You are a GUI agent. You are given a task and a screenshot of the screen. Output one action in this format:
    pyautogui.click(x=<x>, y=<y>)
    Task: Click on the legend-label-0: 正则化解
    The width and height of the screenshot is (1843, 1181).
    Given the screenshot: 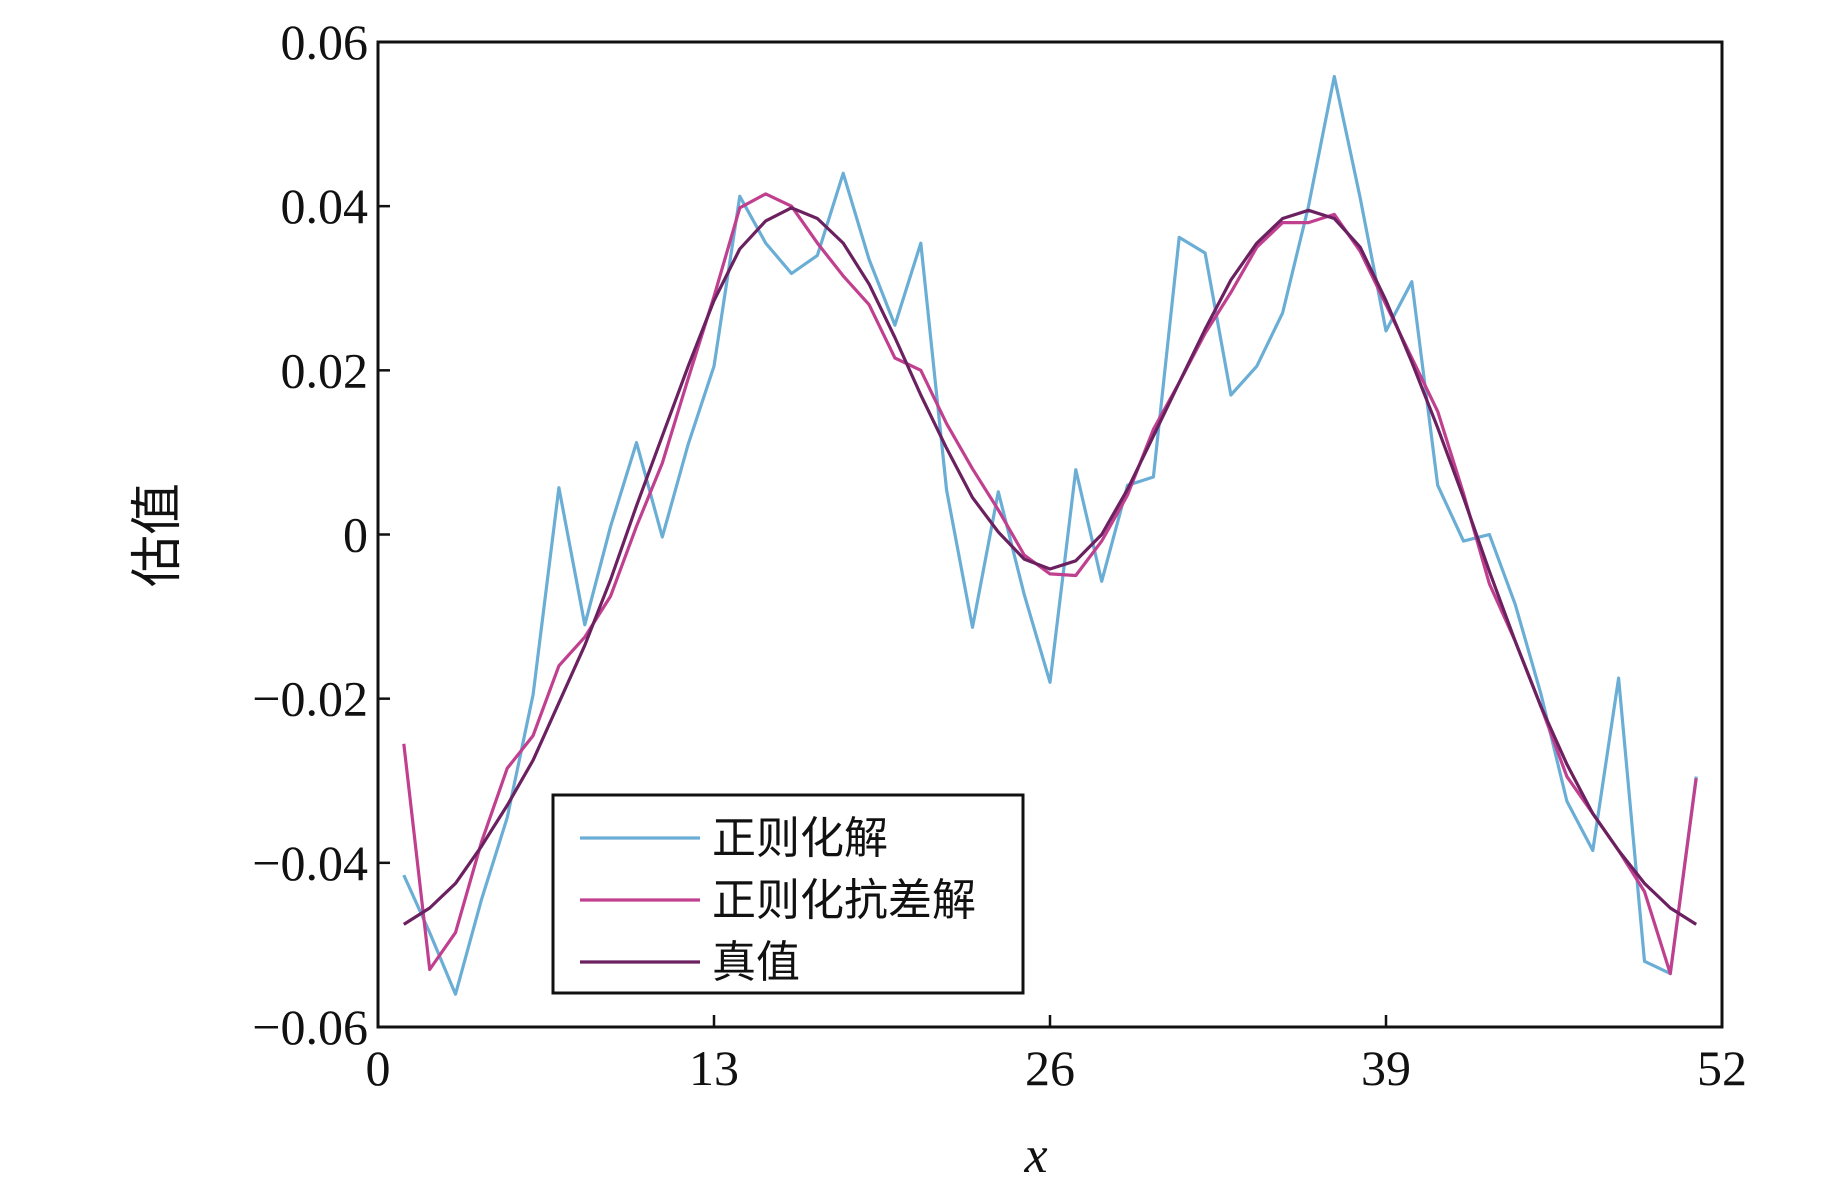 What is the action you would take?
    pyautogui.click(x=800, y=838)
    